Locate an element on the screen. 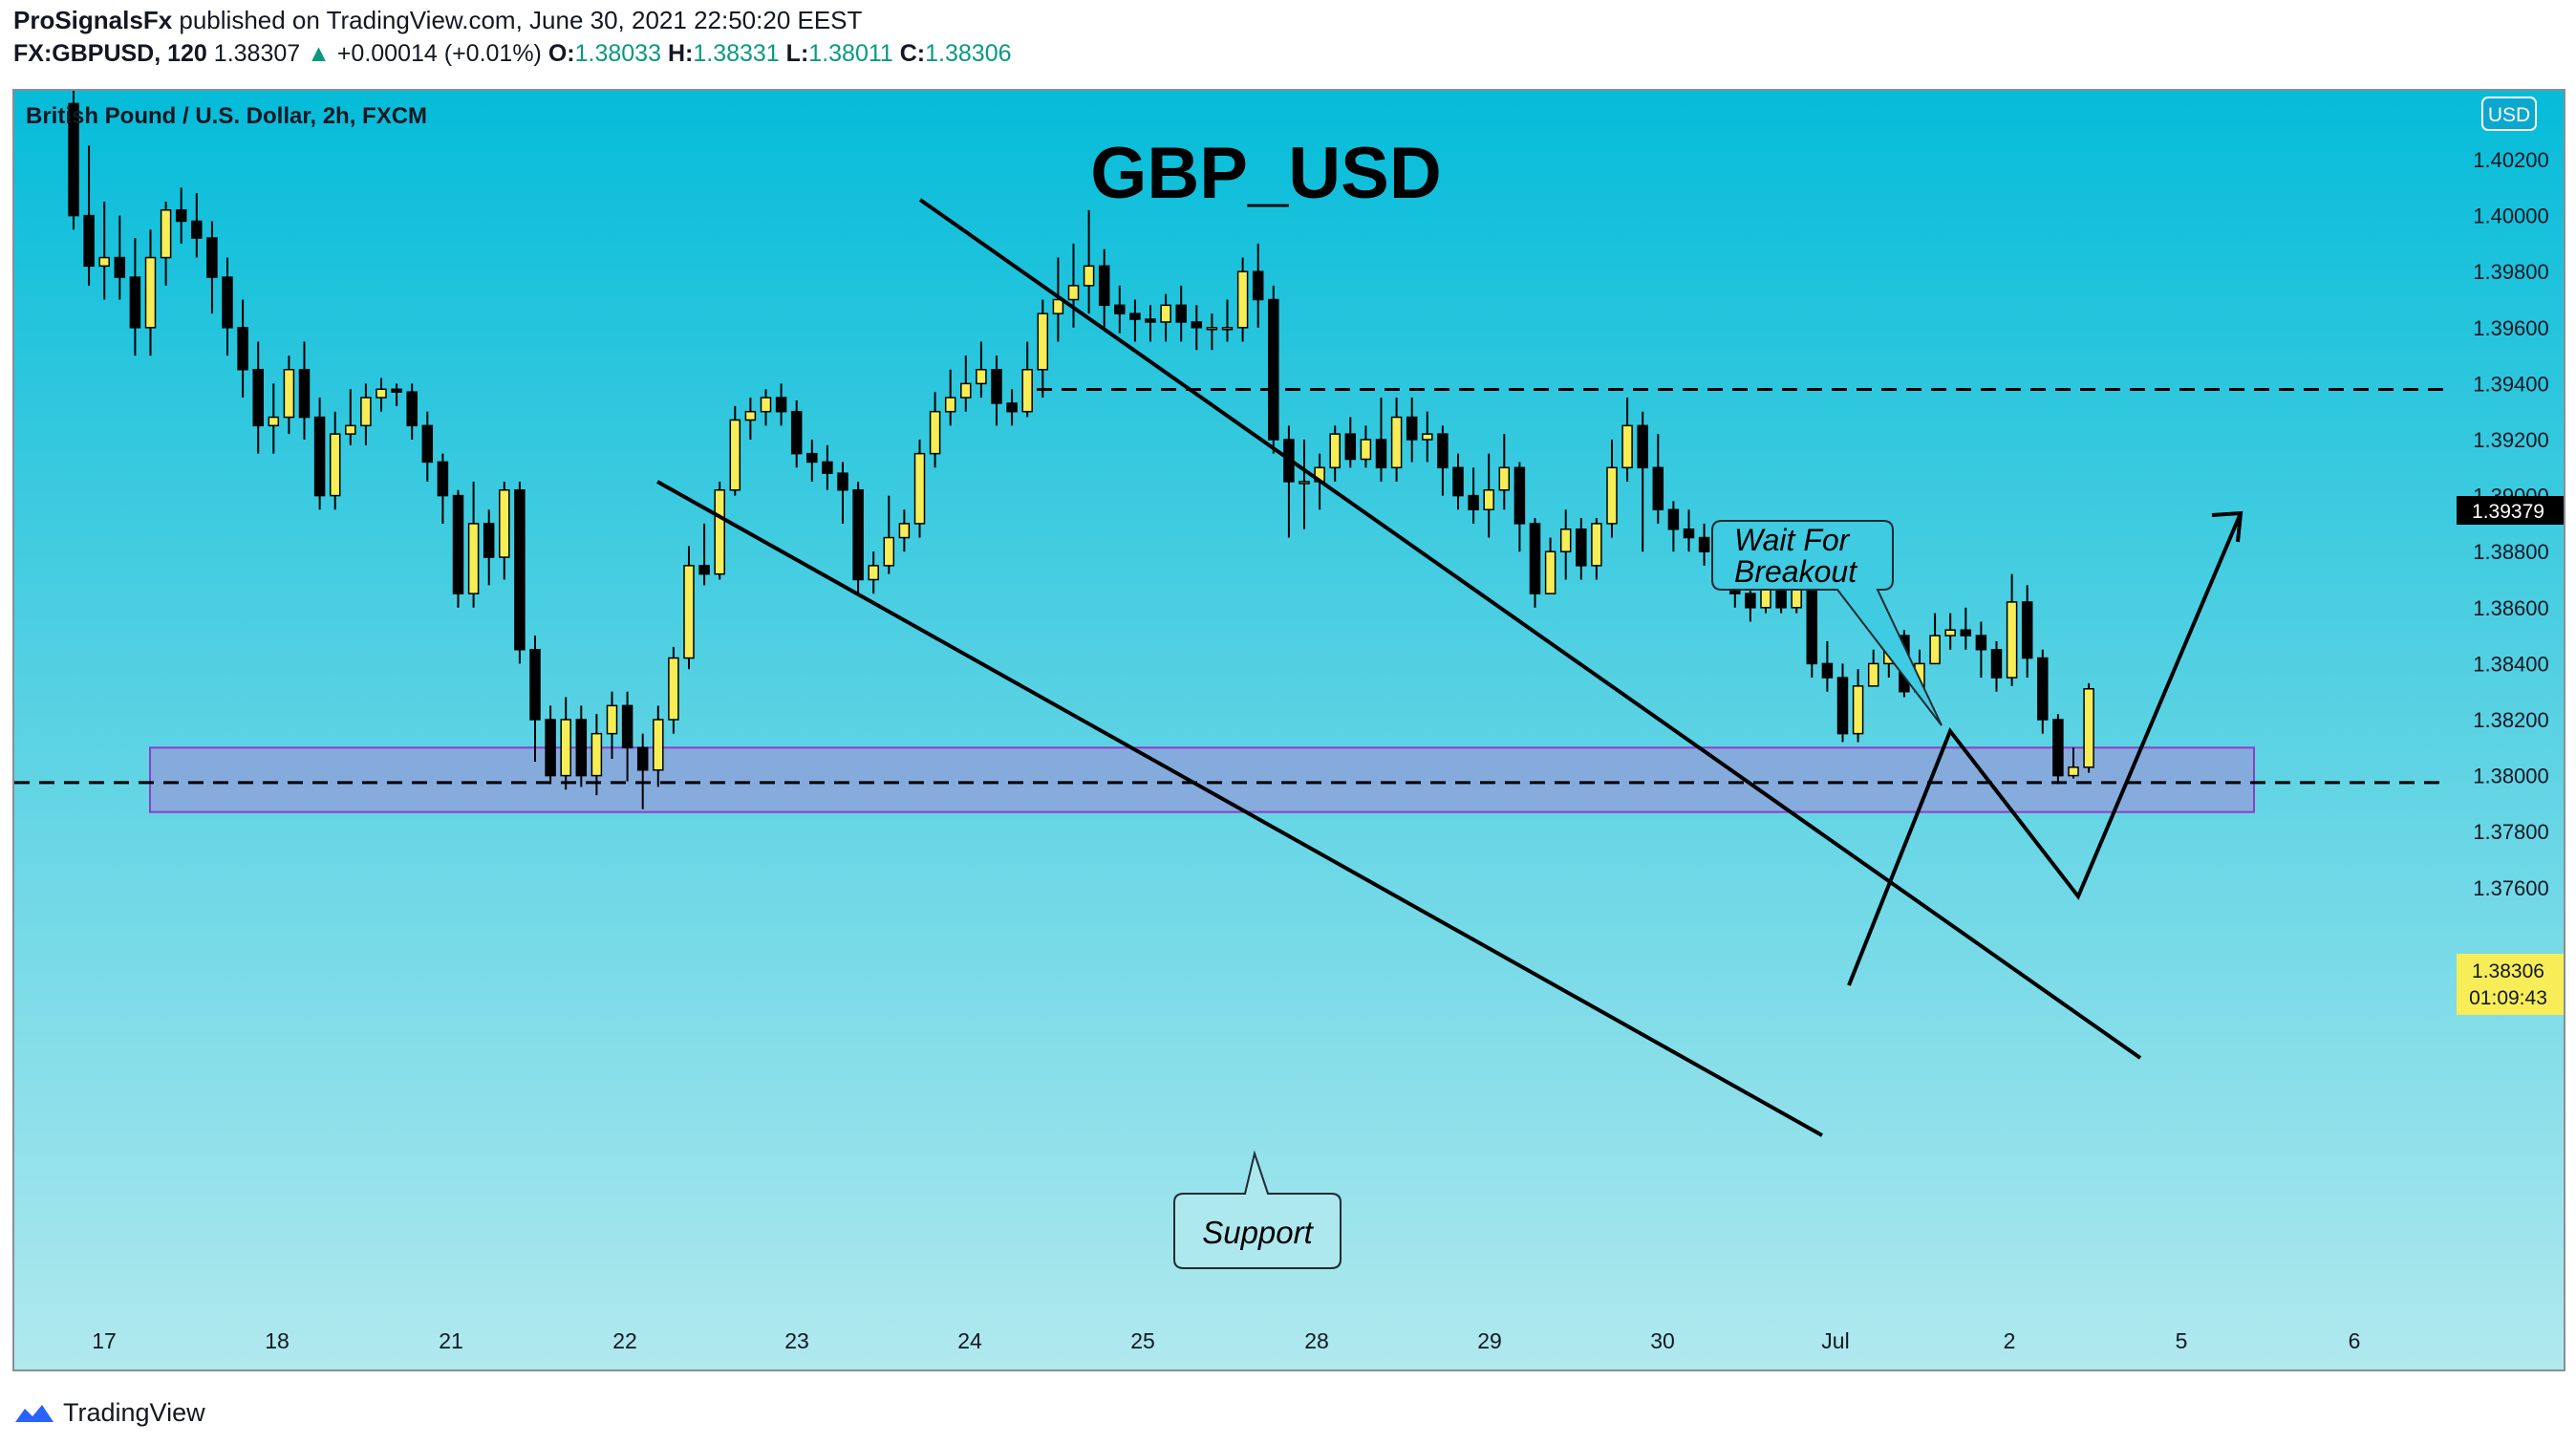 The image size is (2576, 1445). x-tick-label: 24 is located at coordinates (969, 1341).